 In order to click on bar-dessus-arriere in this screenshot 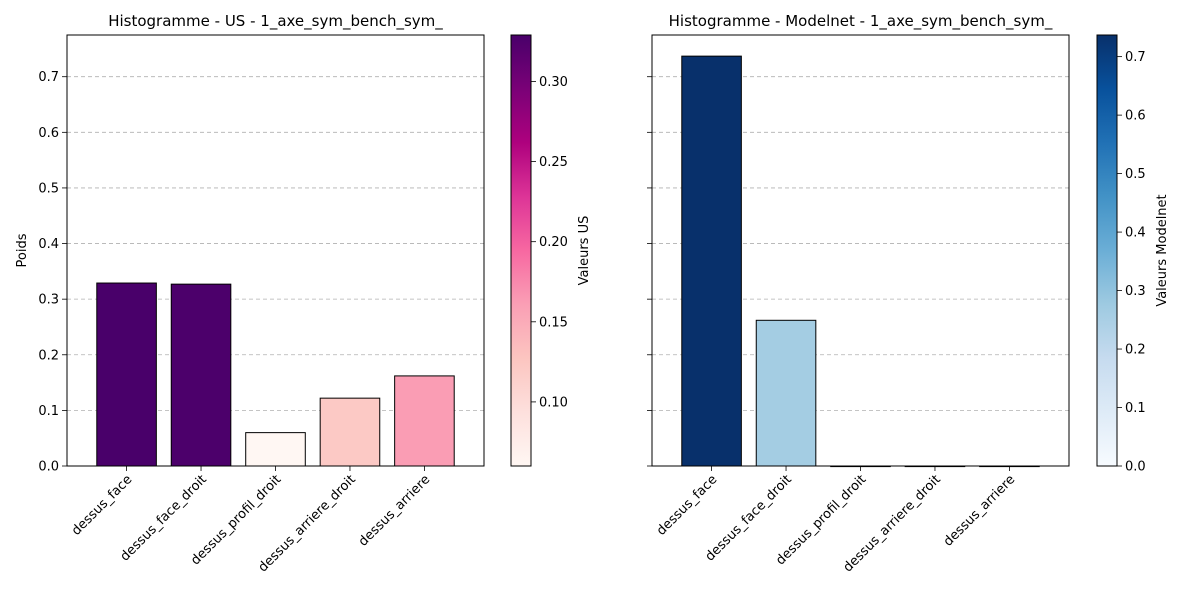, I will do `click(424, 421)`.